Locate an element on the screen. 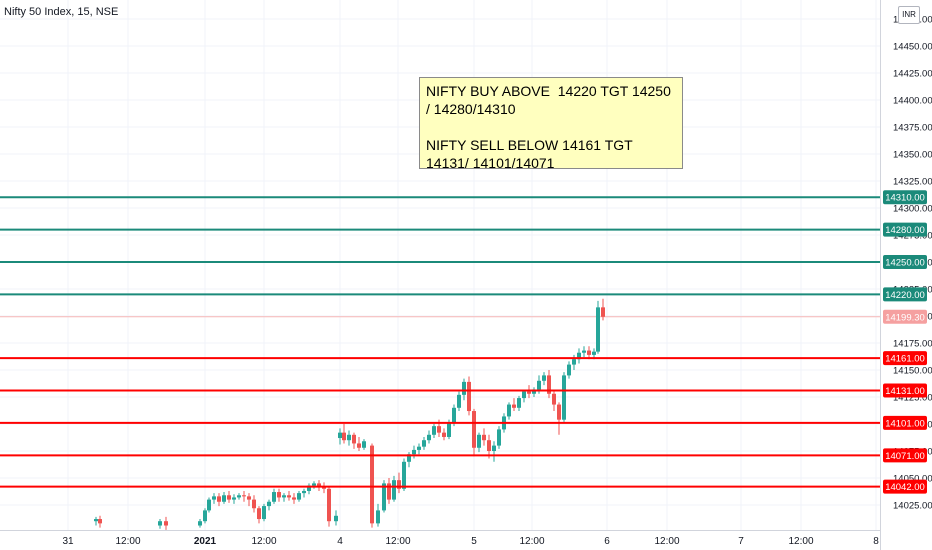 The height and width of the screenshot is (550, 932). level-price-label: 14220.00 is located at coordinates (905, 295).